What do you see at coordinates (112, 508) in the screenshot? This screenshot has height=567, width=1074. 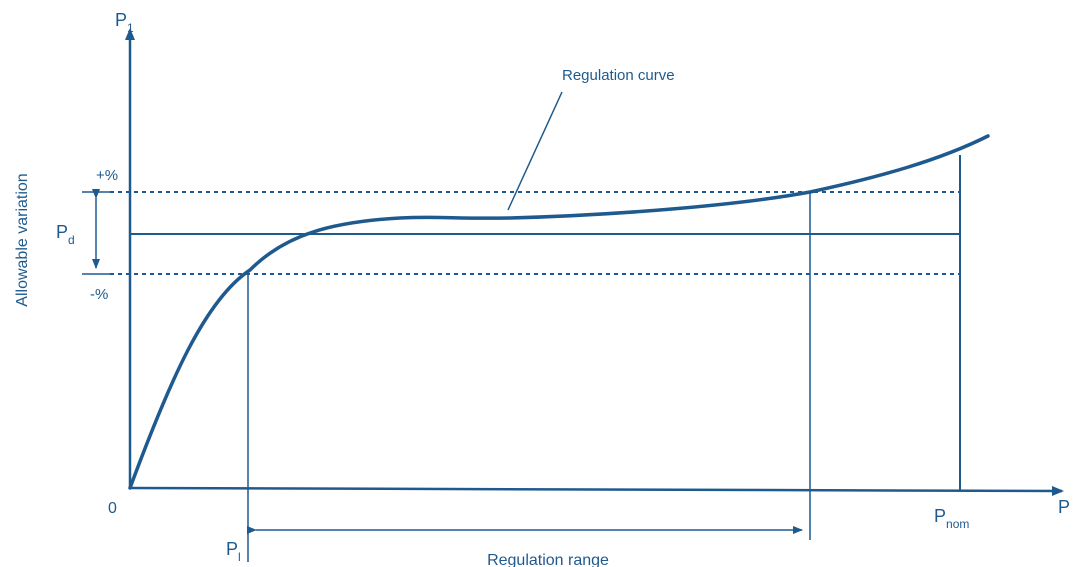 I see `origin-label: 0` at bounding box center [112, 508].